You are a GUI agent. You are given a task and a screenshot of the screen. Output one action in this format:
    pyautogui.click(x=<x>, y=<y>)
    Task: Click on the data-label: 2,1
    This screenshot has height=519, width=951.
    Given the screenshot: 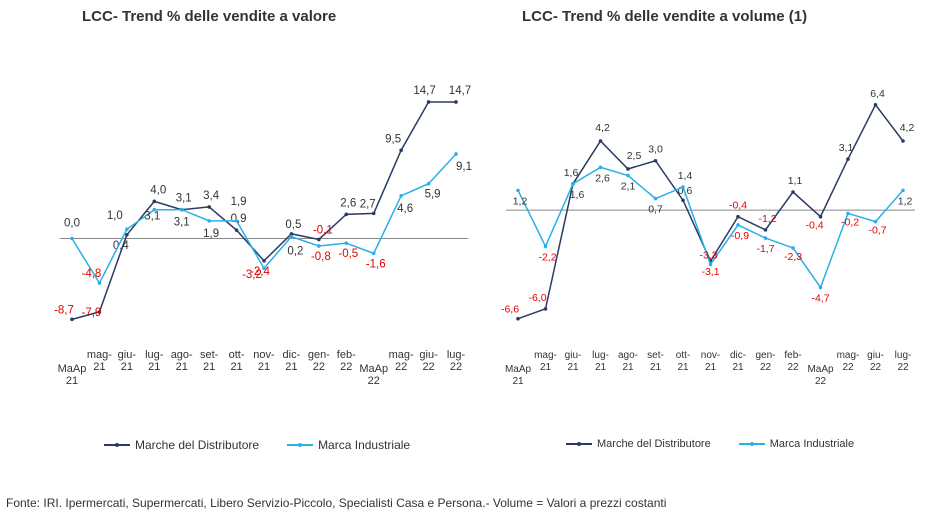 What is the action you would take?
    pyautogui.click(x=628, y=187)
    